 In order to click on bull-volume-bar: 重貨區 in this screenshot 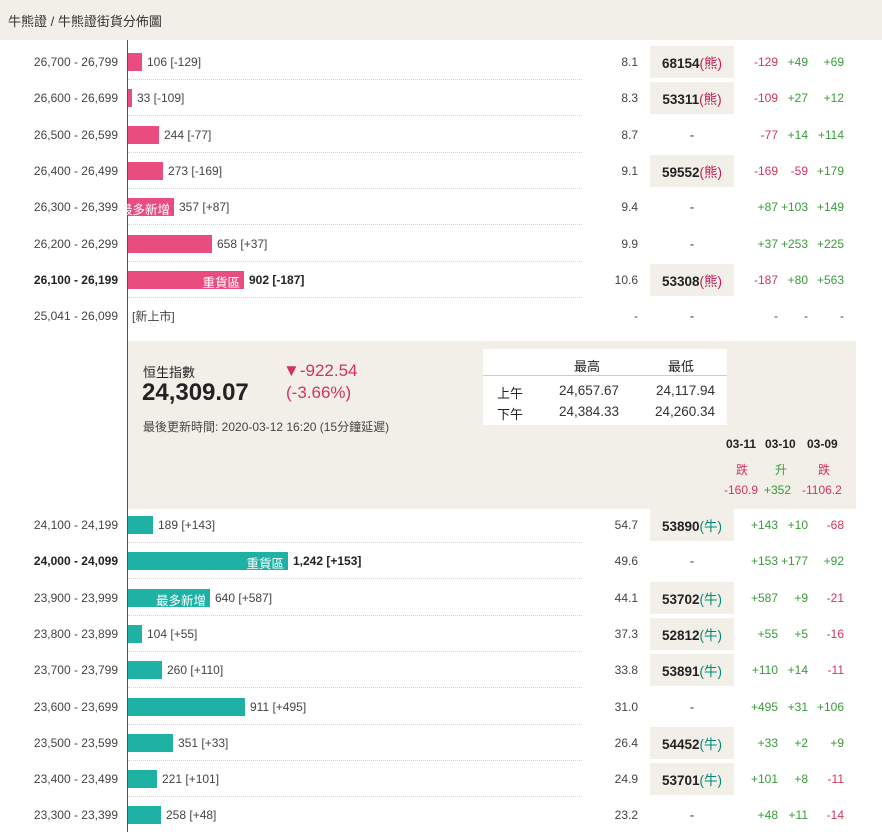, I will do `click(208, 562)`.